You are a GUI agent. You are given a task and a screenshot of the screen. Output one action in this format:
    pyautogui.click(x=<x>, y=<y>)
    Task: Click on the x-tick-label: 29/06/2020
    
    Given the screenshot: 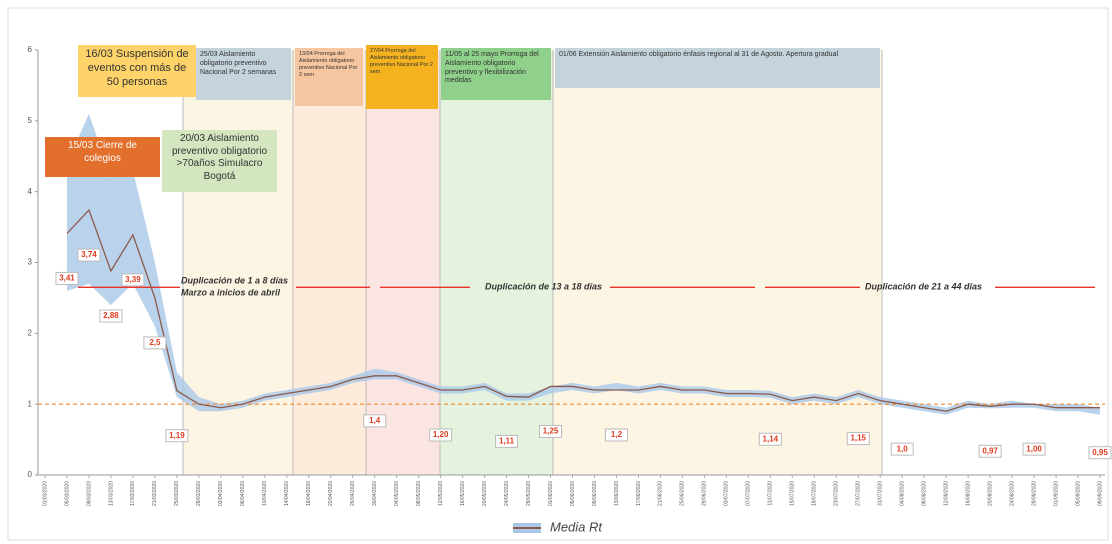 What is the action you would take?
    pyautogui.click(x=705, y=493)
    